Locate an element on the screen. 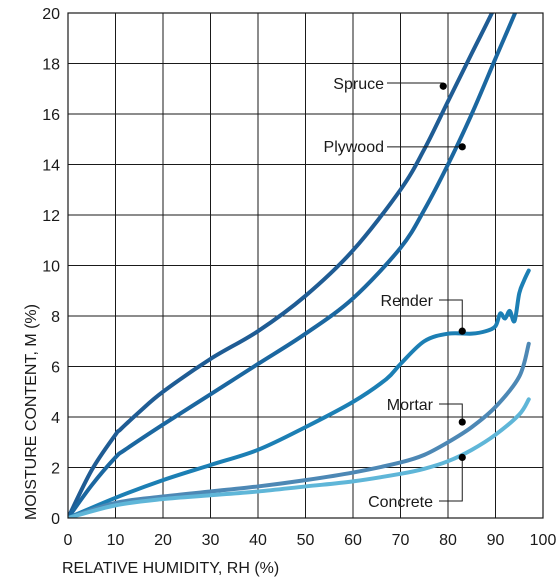 The width and height of the screenshot is (557, 585). x-tick-label: 100 is located at coordinates (543, 540).